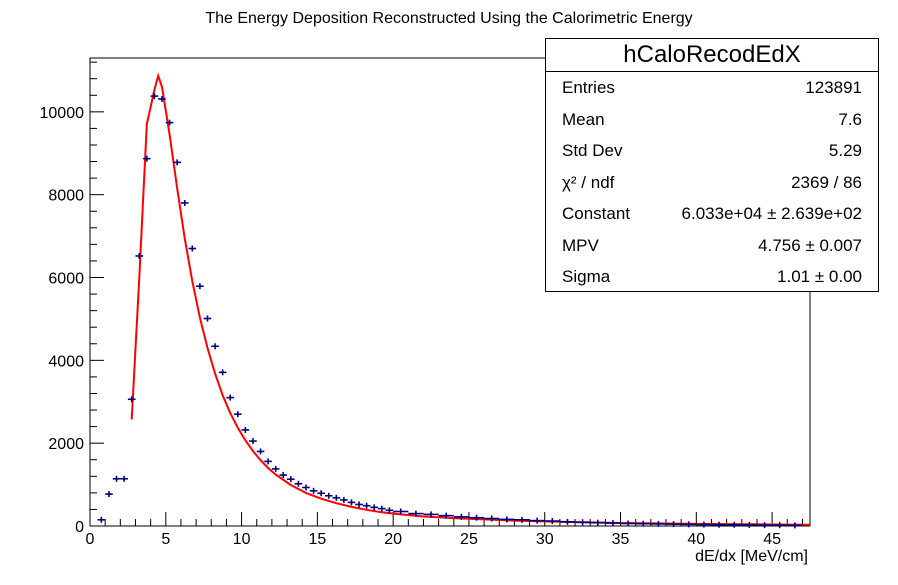 The image size is (898, 585). Describe the element at coordinates (317, 539) in the screenshot. I see `x-tick-label: 15` at that location.